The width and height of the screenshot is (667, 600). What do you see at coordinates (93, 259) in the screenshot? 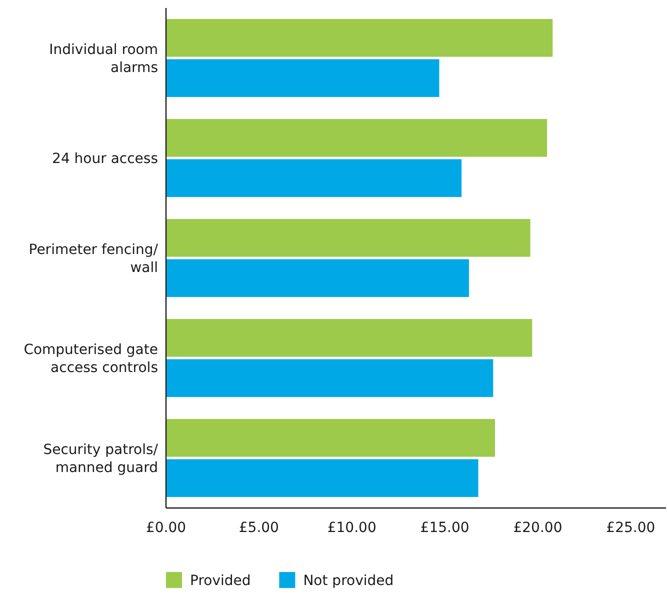
I see `y-tick-label: Perimeter fencing/ wall` at bounding box center [93, 259].